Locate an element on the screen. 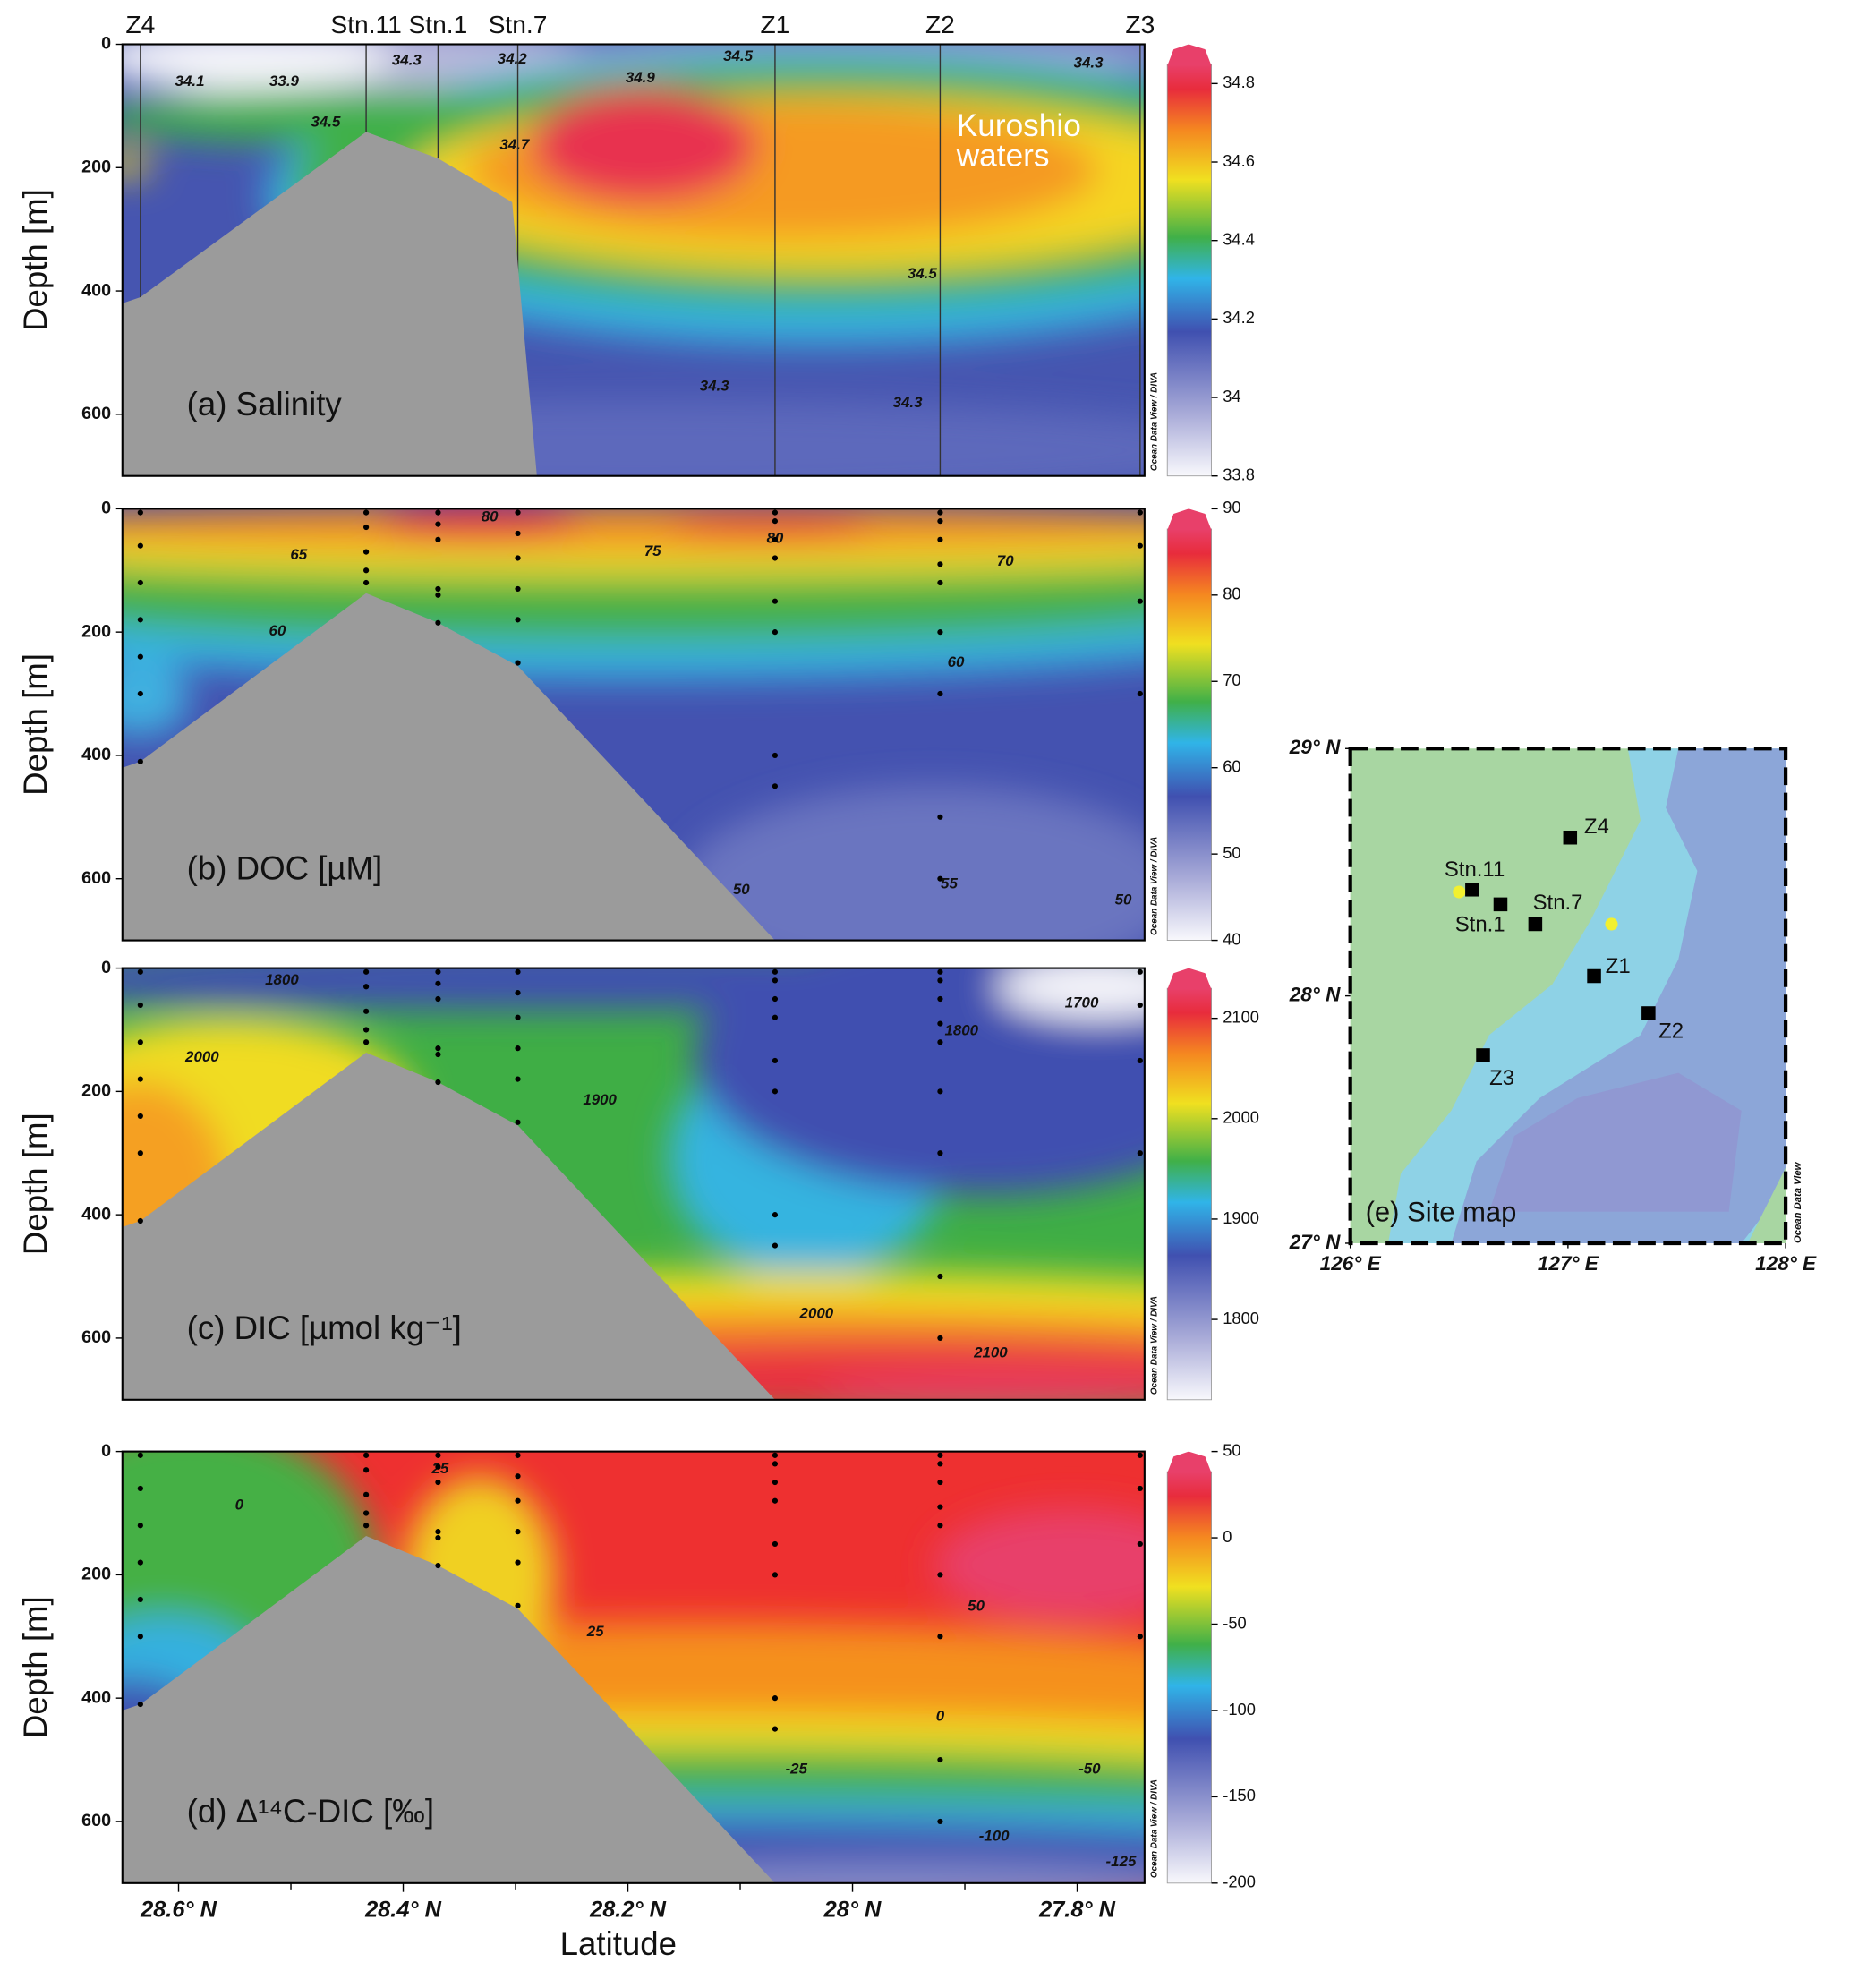 This screenshot has height=1988, width=1850. x-tick-label: 28.2° N is located at coordinates (628, 1911).